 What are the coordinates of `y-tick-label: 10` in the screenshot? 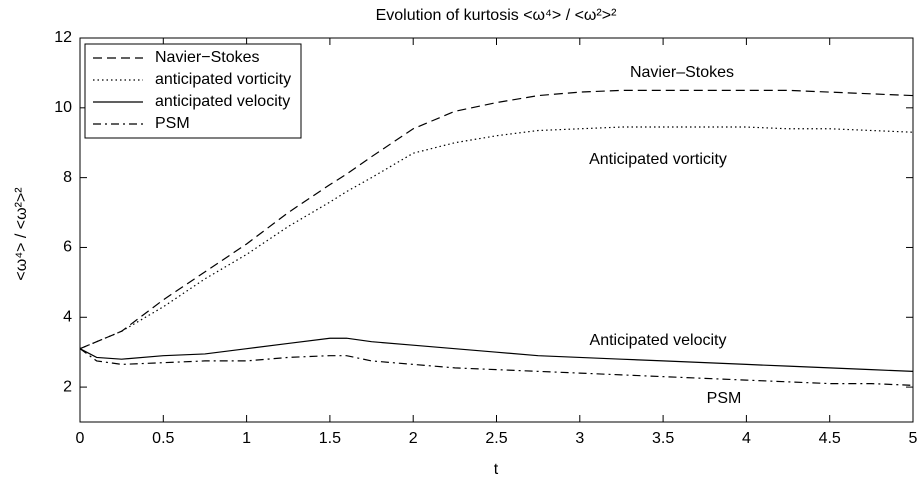 It's located at (63, 107).